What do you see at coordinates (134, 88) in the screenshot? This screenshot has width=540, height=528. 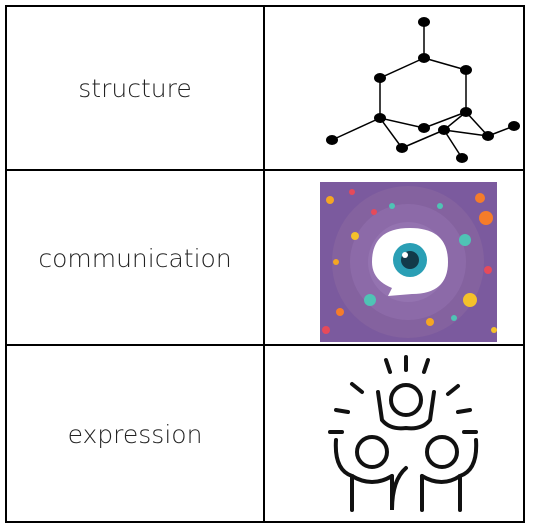 I see `cell-label: structure` at bounding box center [134, 88].